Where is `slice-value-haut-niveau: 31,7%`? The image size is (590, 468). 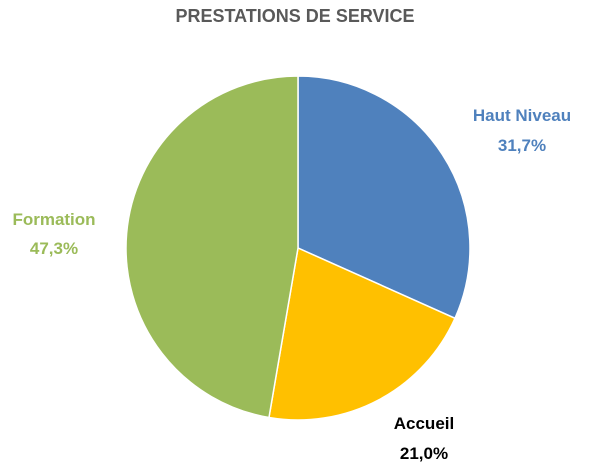 slice-value-haut-niveau: 31,7% is located at coordinates (522, 145).